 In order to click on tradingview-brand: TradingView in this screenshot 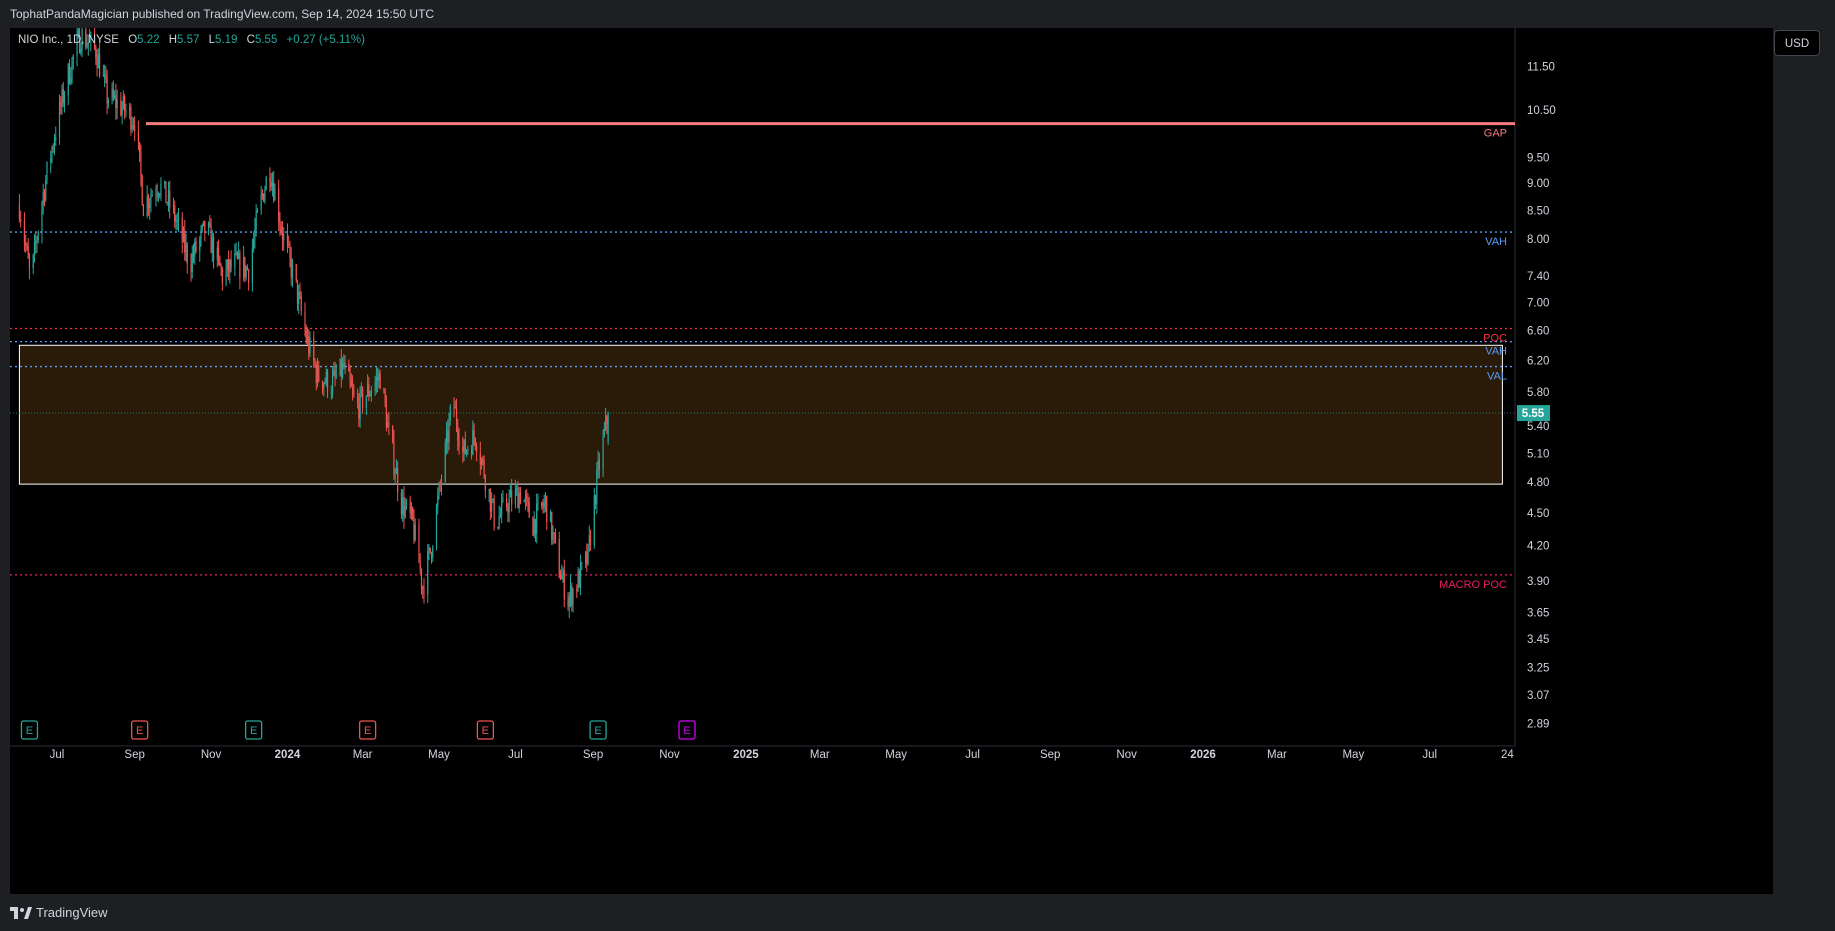, I will do `click(59, 912)`.